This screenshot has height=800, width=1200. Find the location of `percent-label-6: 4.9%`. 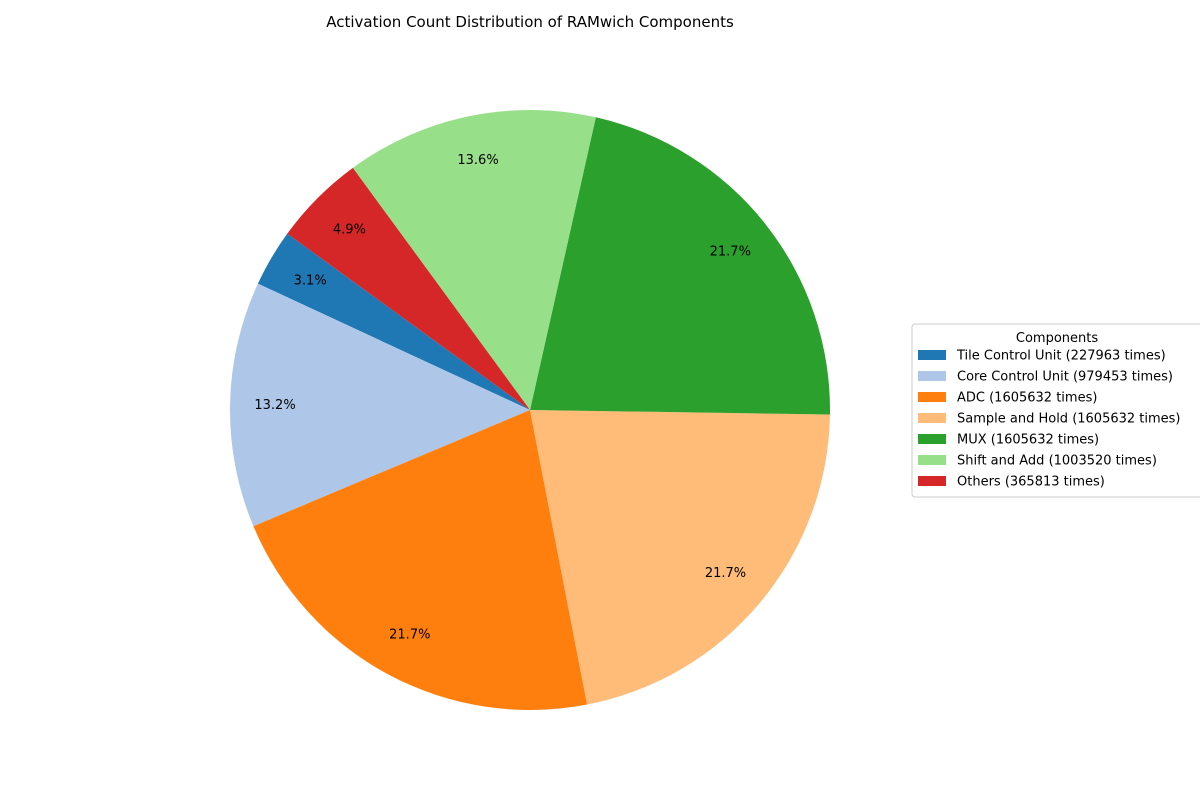

percent-label-6: 4.9% is located at coordinates (349, 229).